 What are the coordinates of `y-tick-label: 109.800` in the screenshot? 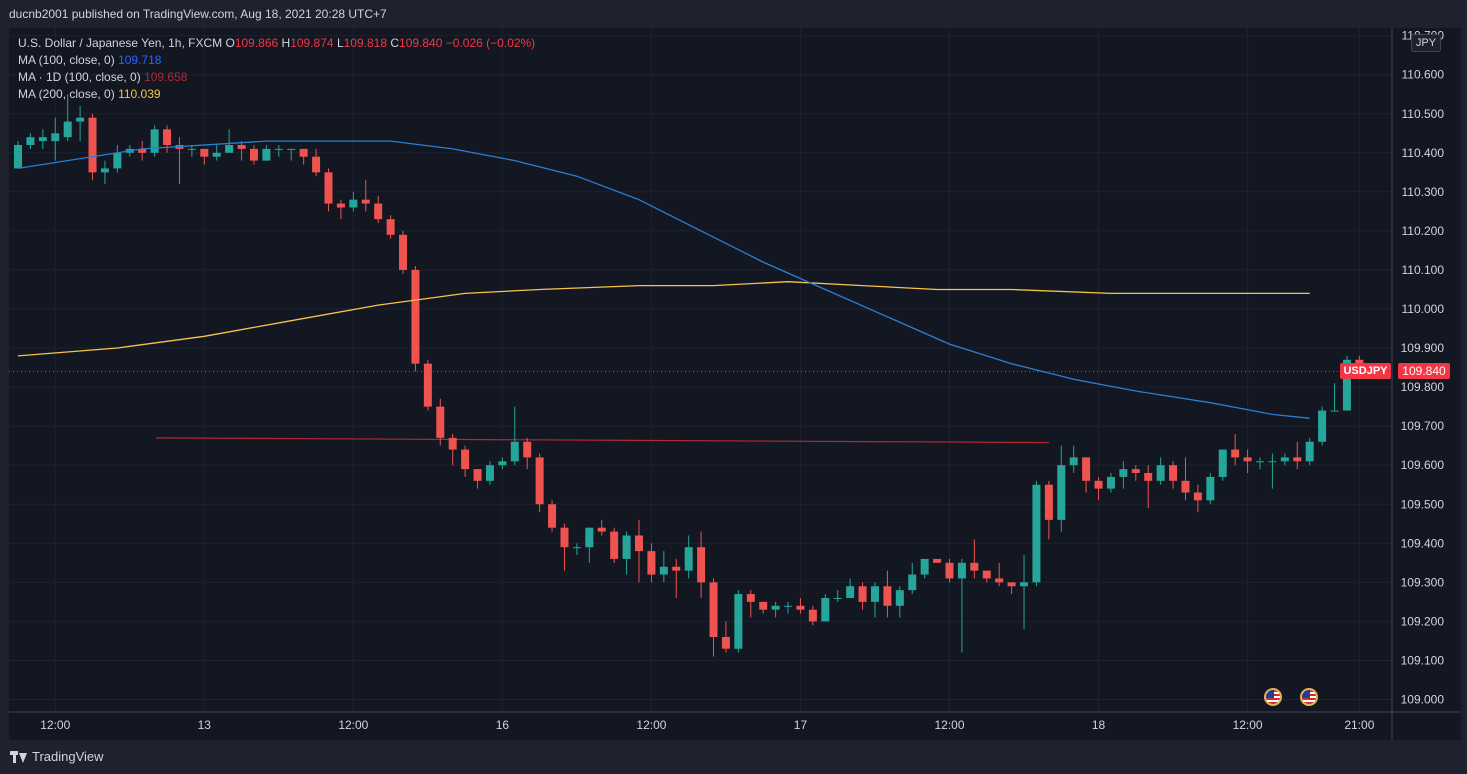 It's located at (1423, 387).